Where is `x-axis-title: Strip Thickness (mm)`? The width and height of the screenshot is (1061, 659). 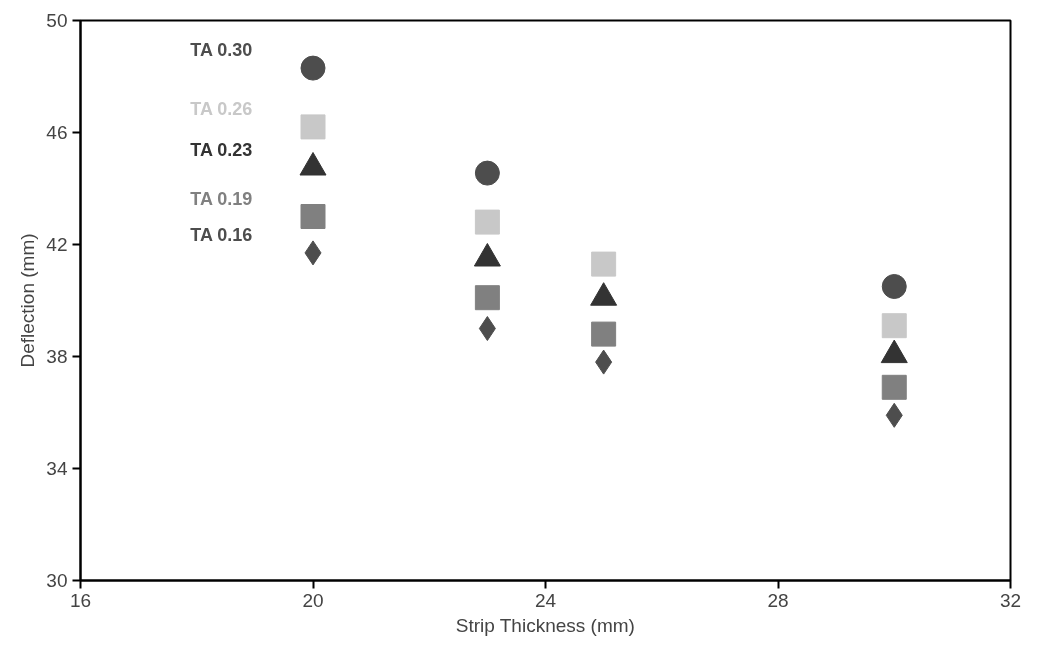 x-axis-title: Strip Thickness (mm) is located at coordinates (545, 625).